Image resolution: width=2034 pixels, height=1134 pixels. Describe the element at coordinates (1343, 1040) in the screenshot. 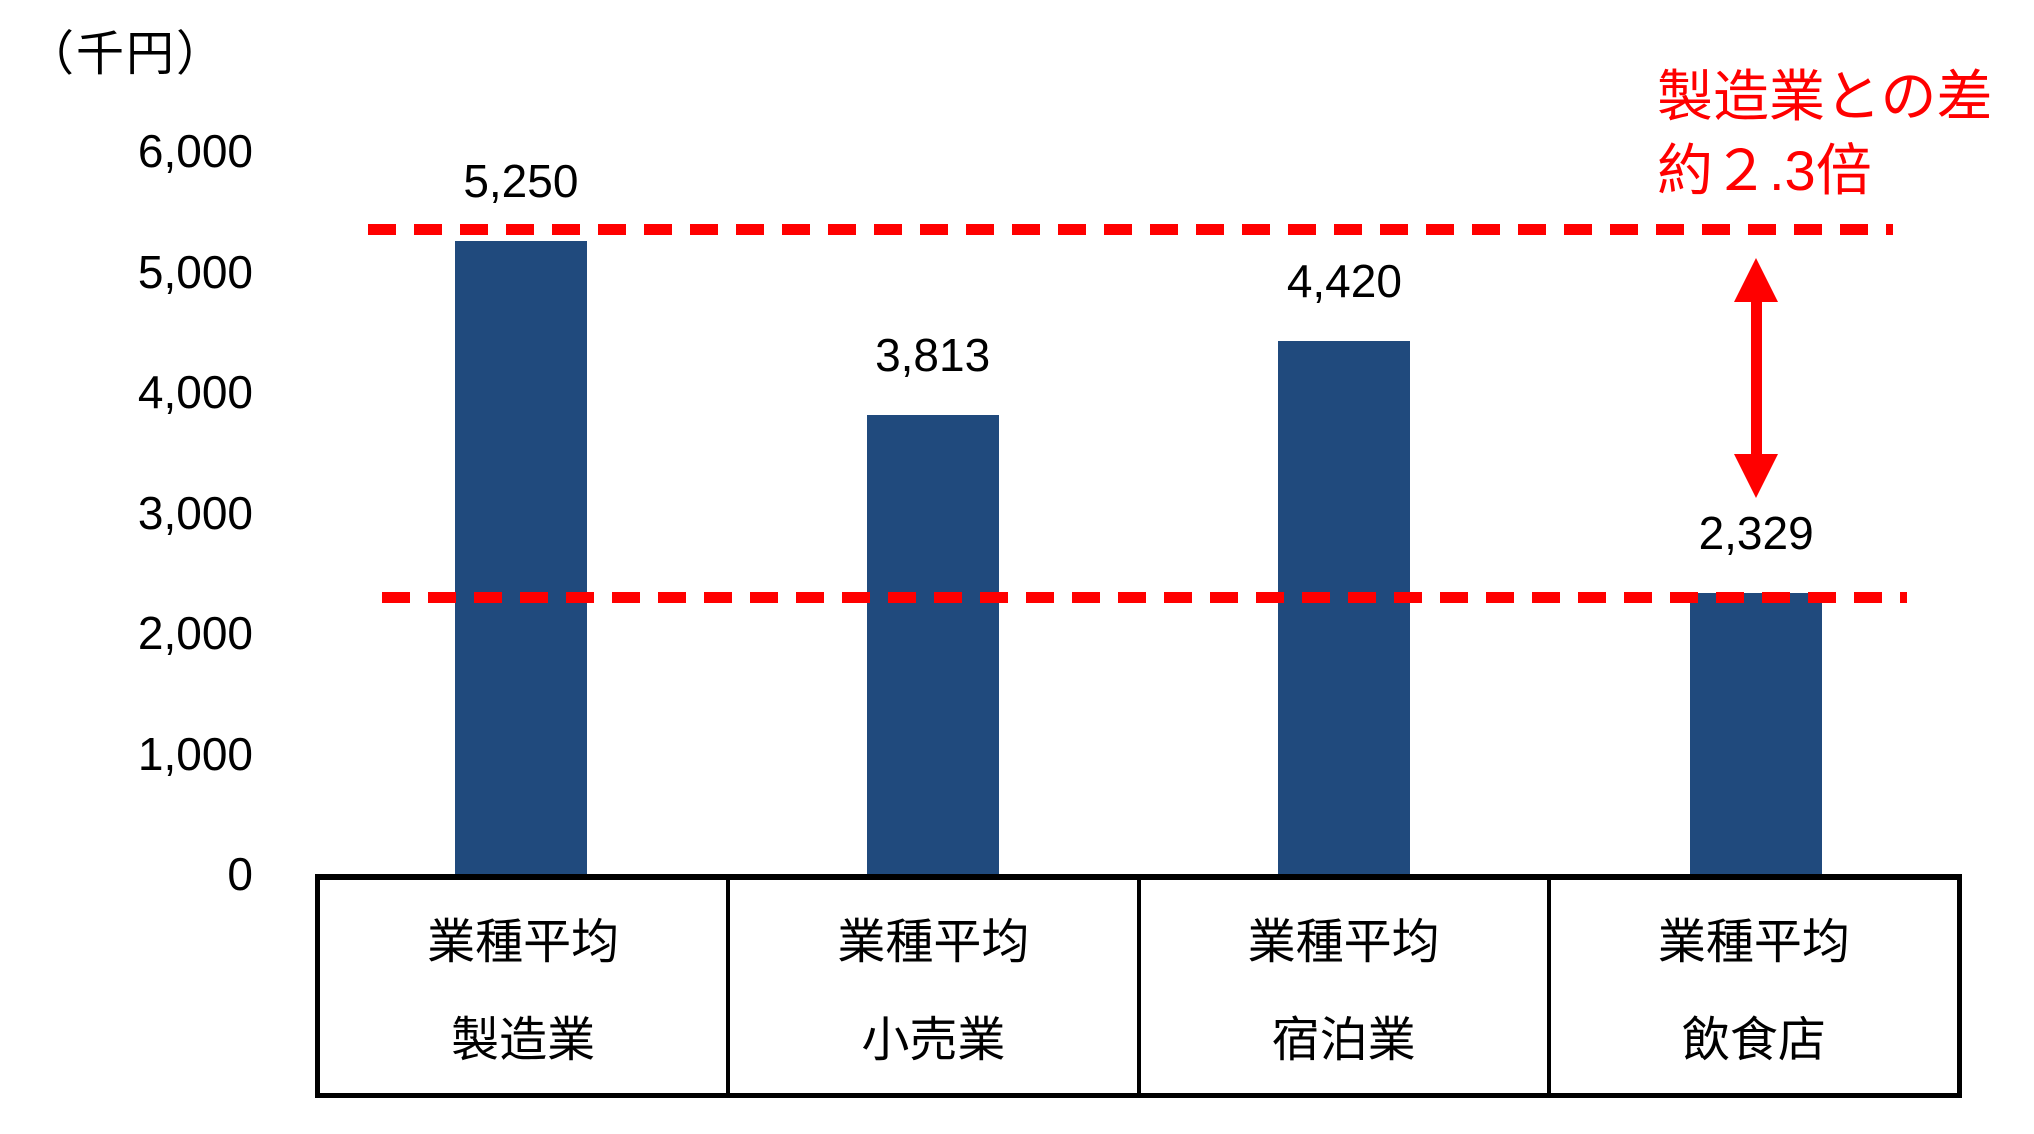

I see `category-label-line2: 宿泊業` at that location.